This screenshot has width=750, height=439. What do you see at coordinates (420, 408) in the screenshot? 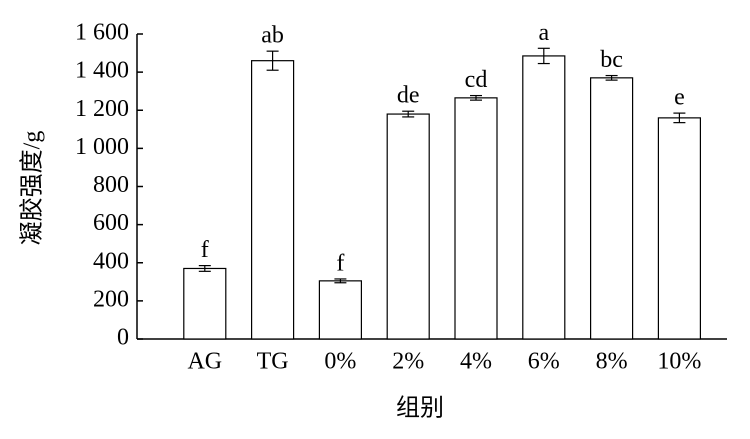
I see `x-axis-label: 组别` at bounding box center [420, 408].